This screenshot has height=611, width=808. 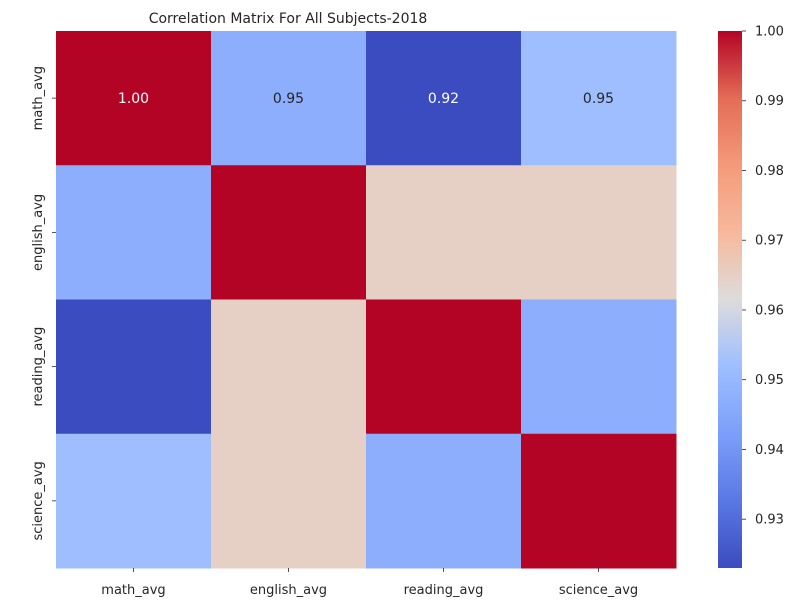 I want to click on colorbar: 0.93 0.94 0.95 0.96 0.97 0.98 0.99 1.00, so click(x=751, y=296).